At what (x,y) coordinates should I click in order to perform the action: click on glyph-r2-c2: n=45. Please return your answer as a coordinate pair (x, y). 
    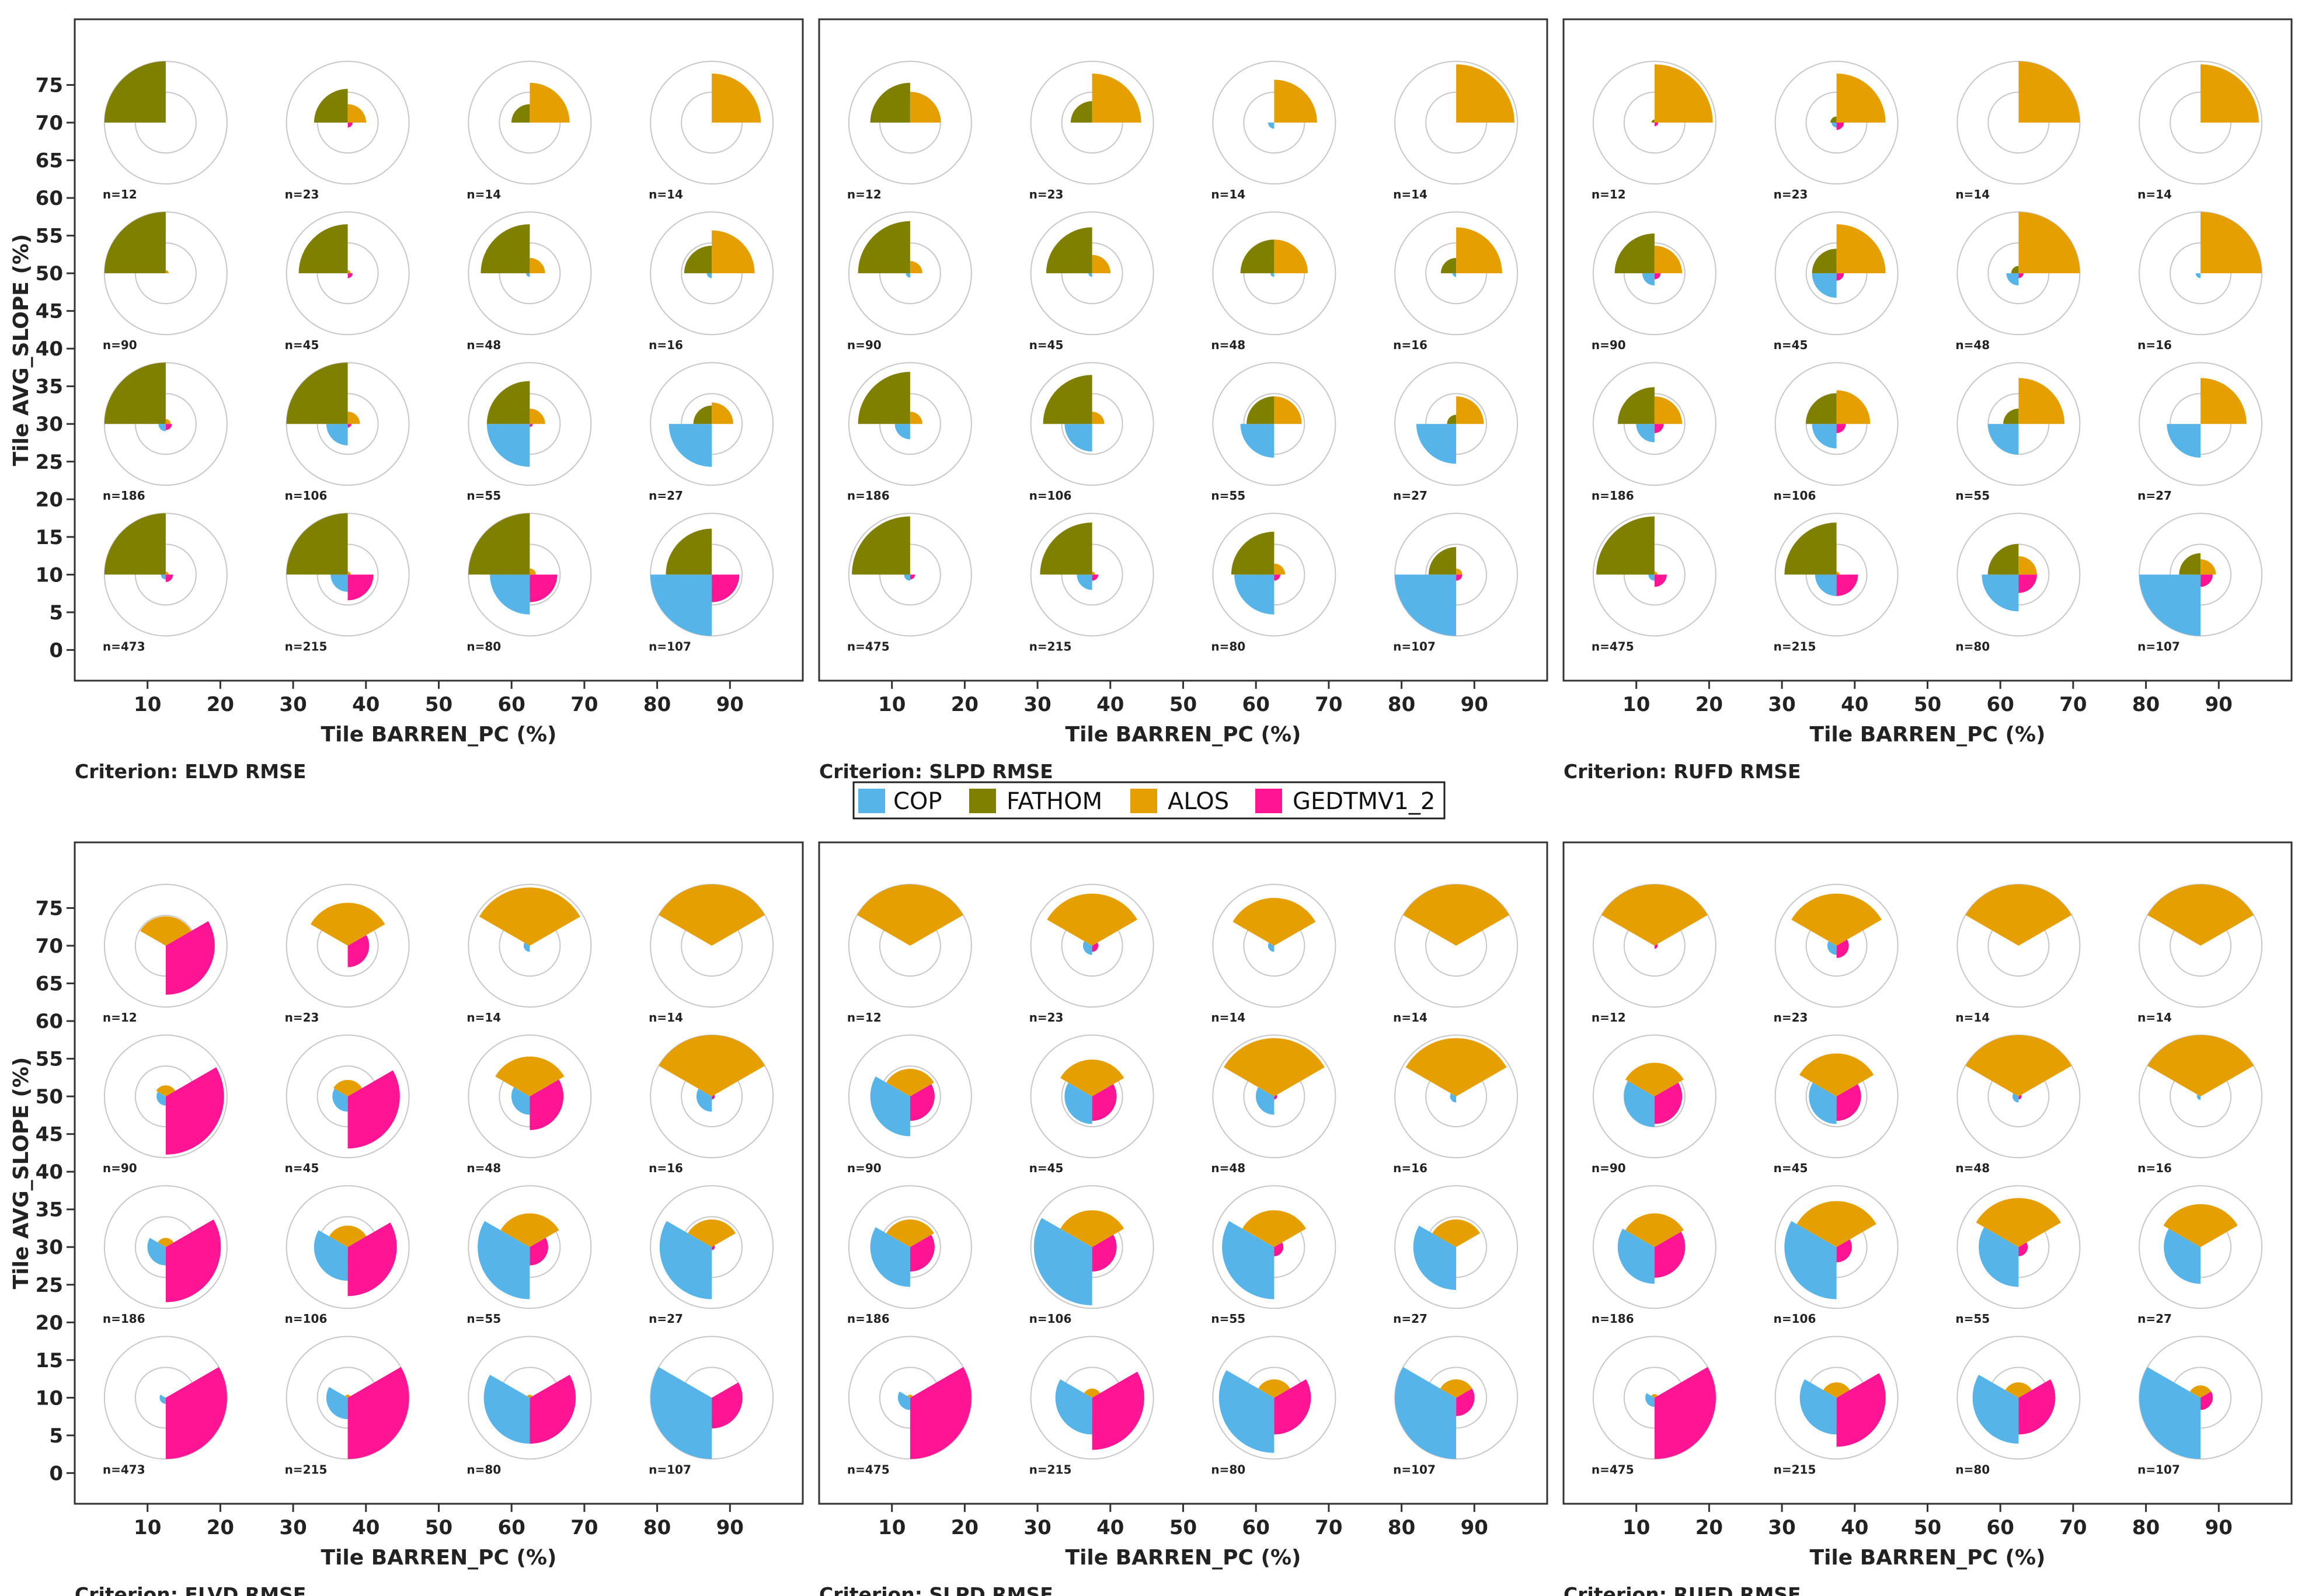
    Looking at the image, I should click on (347, 1104).